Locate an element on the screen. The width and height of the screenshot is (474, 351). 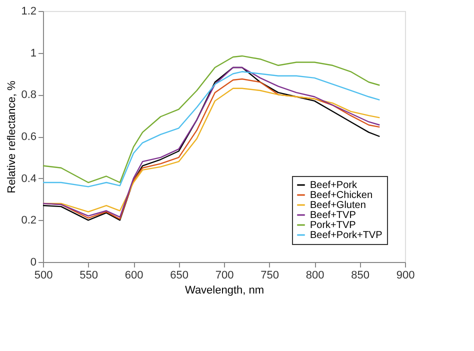
y-axis-title: Relative reflectance, % is located at coordinates (12, 137).